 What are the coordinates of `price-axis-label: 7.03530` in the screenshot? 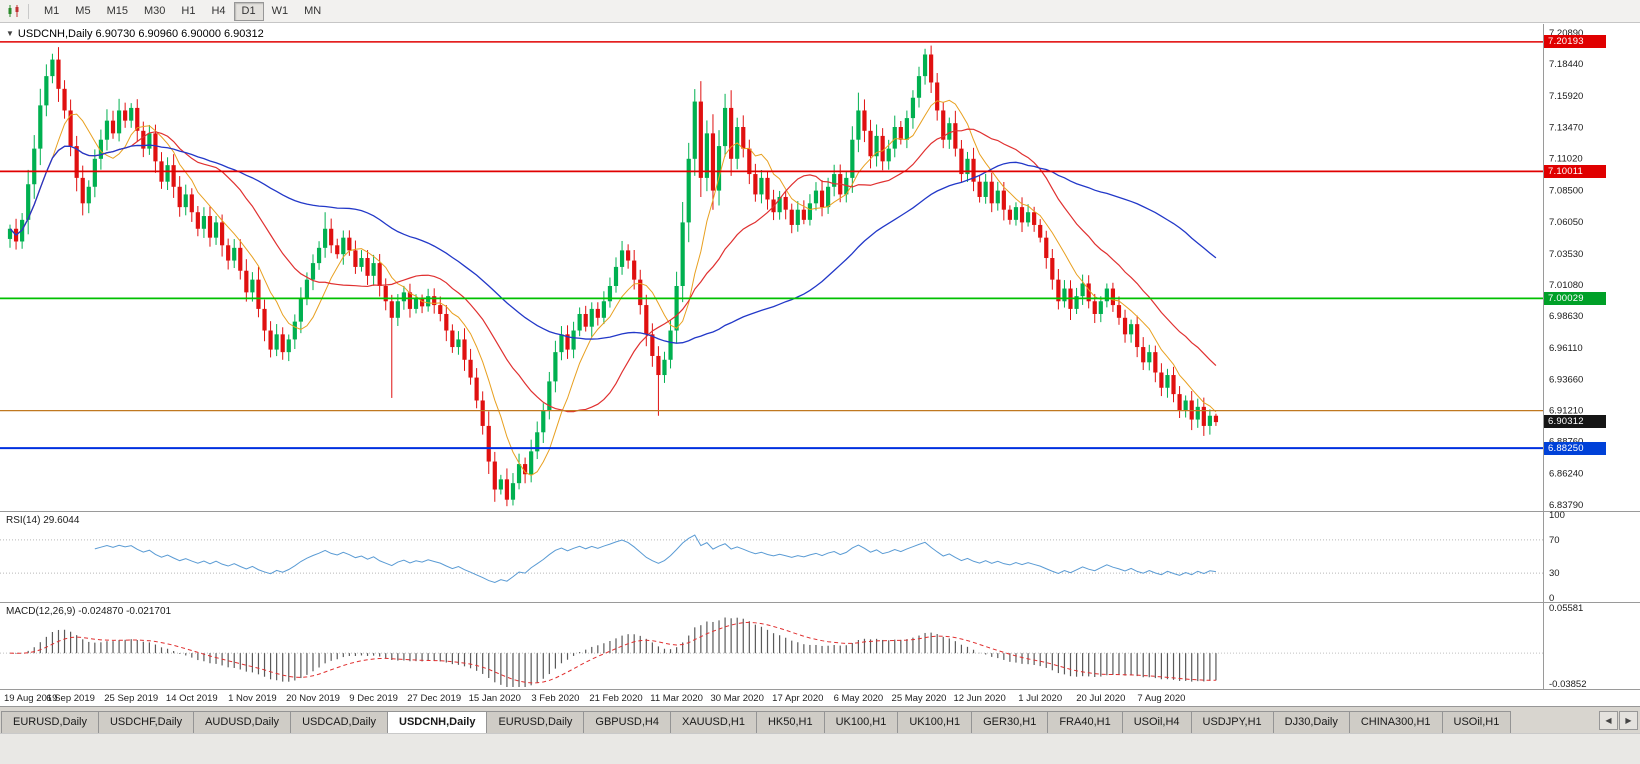 It's located at (1566, 254).